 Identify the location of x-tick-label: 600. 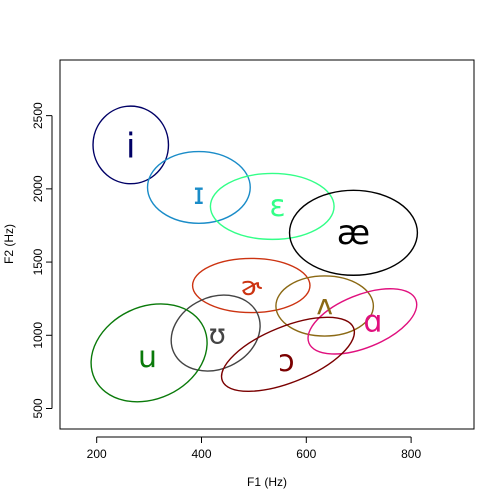
(306, 454).